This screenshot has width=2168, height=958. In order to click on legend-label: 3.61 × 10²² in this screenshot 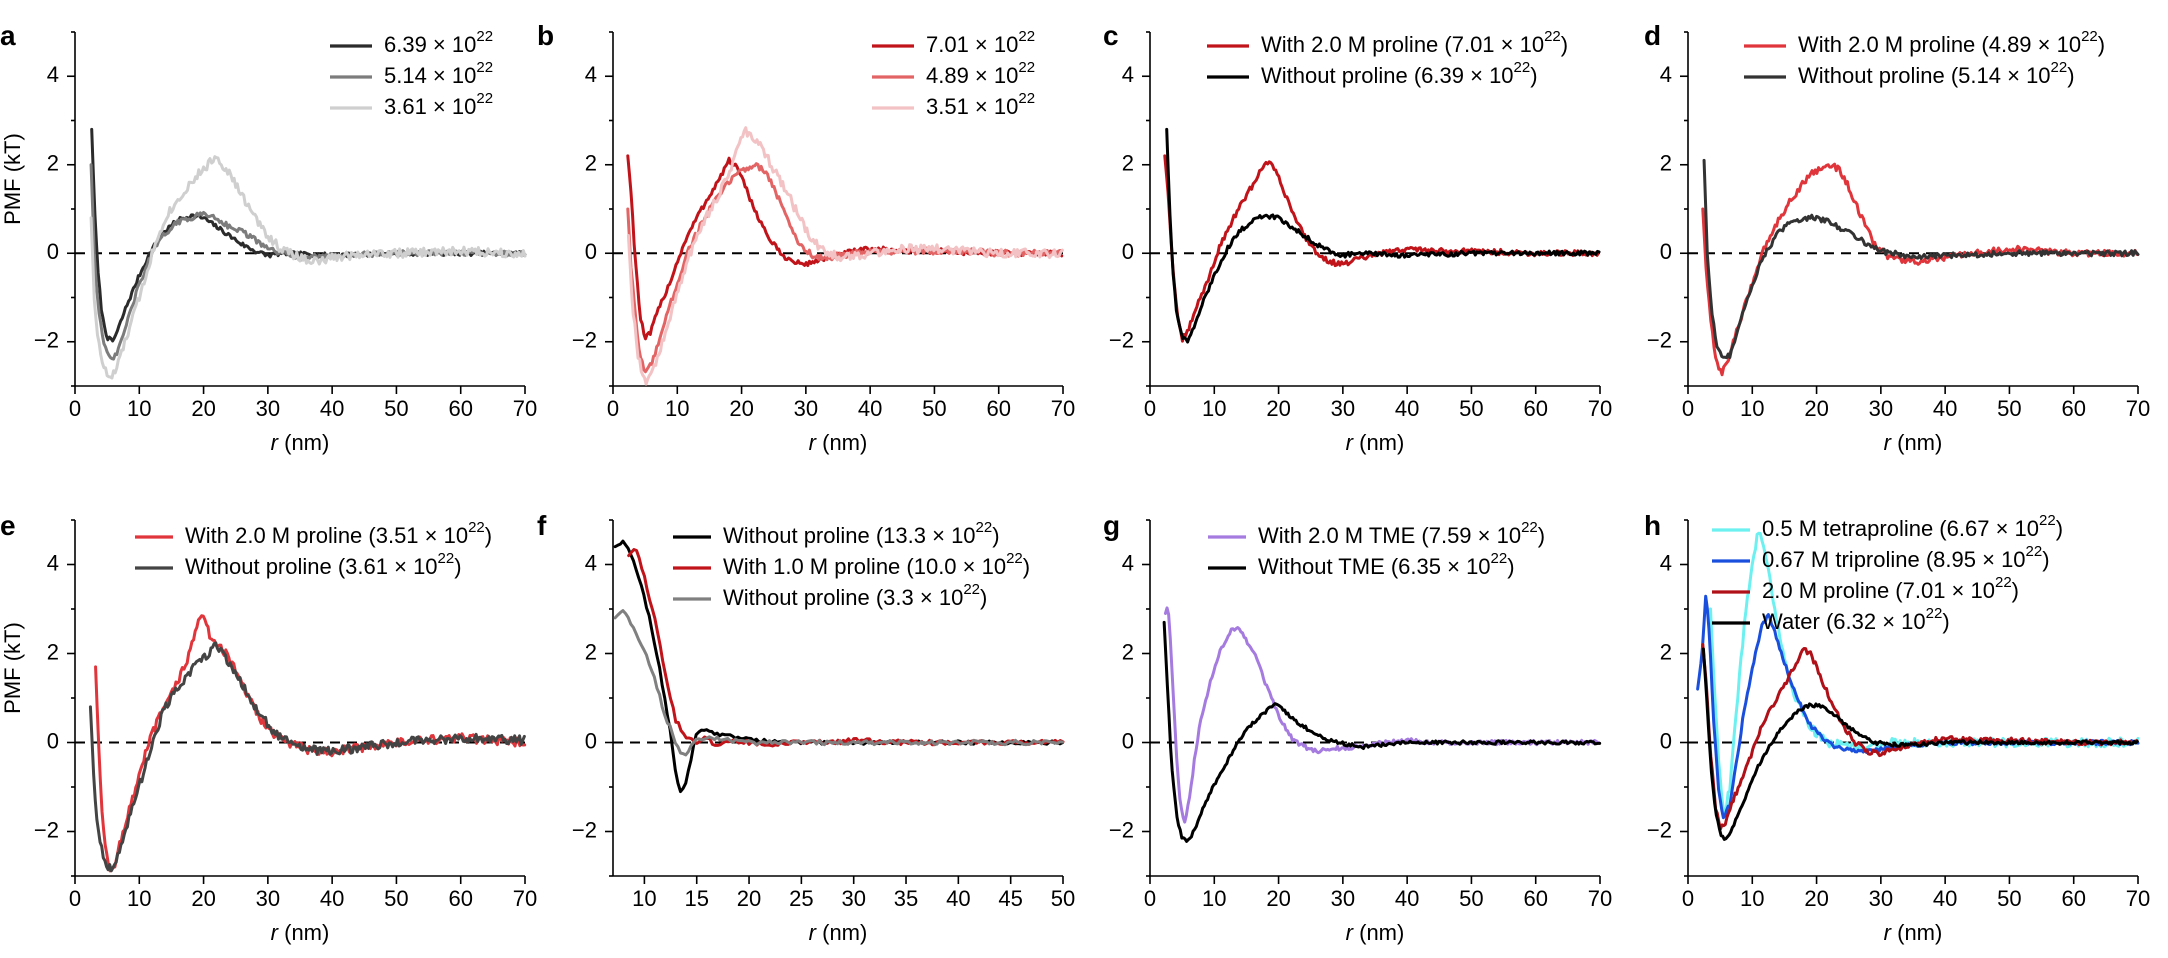, I will do `click(438, 104)`.